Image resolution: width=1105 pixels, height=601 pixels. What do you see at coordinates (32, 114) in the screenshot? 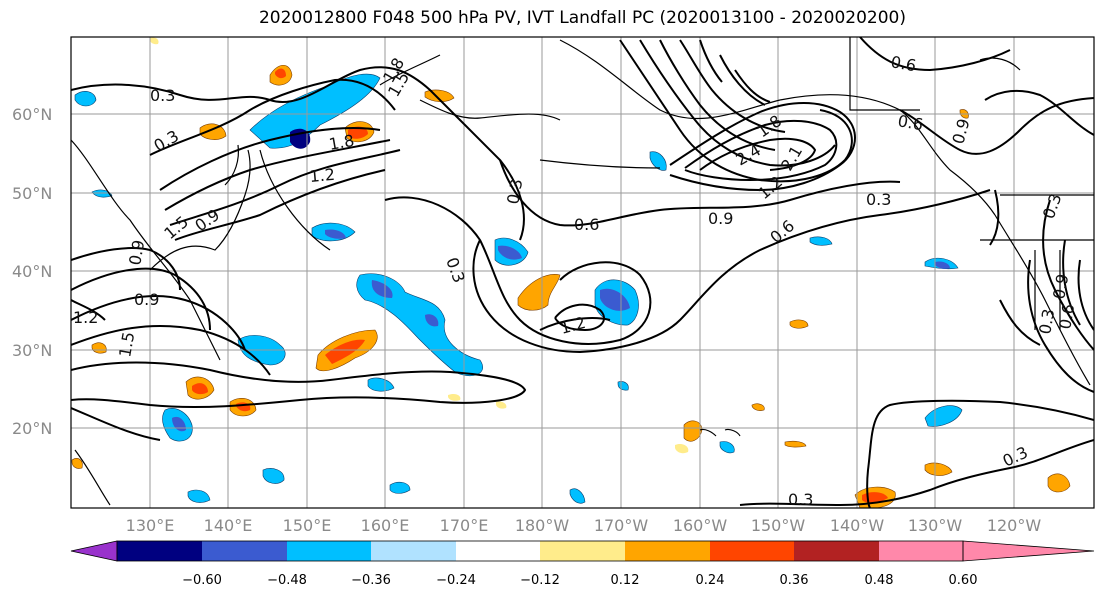
I see `lat-label: 60°N` at bounding box center [32, 114].